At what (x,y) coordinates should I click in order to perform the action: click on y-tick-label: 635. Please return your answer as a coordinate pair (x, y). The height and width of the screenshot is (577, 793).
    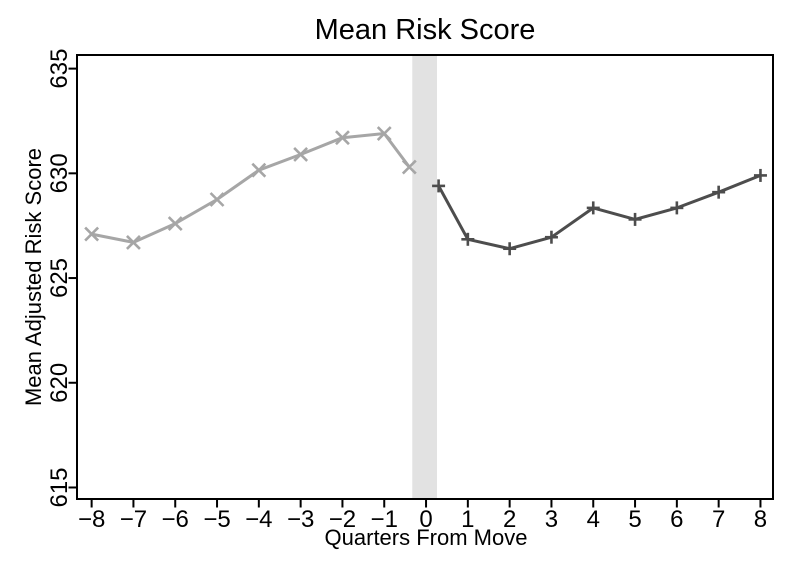
    Looking at the image, I should click on (59, 69).